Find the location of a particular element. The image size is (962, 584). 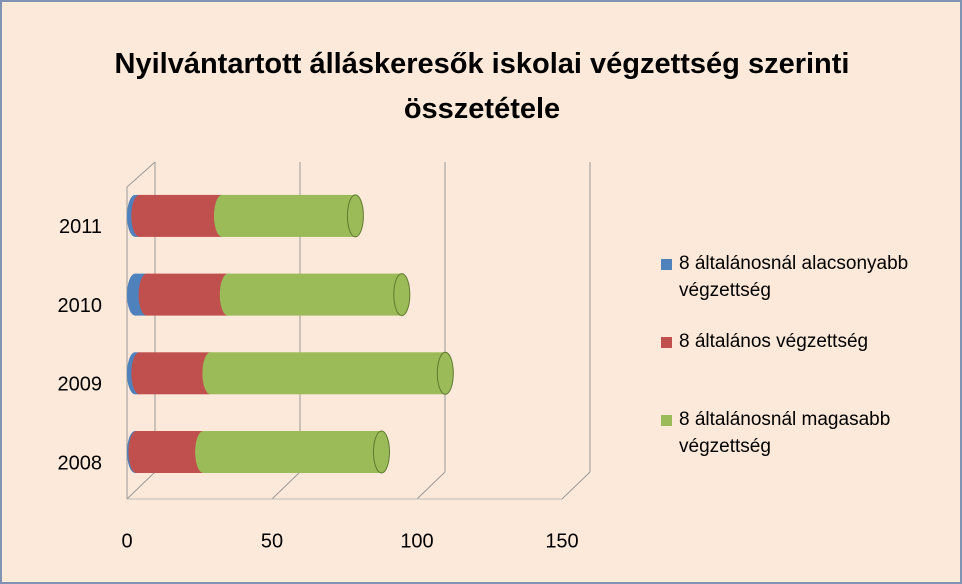

legend-entry: 8 általános végzettség is located at coordinates (799, 367).